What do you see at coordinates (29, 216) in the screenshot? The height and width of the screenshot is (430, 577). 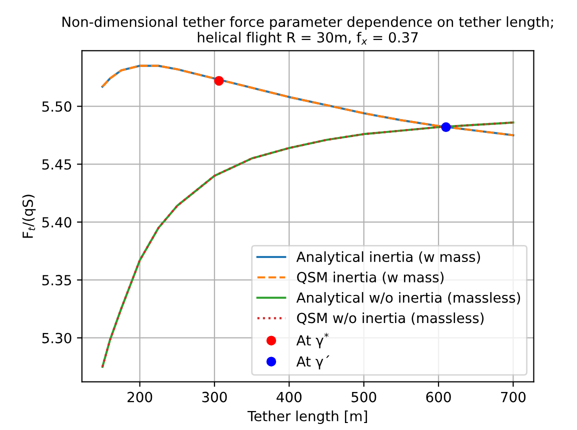 I see `y-axis-title: F$_{t}$/(qS)` at bounding box center [29, 216].